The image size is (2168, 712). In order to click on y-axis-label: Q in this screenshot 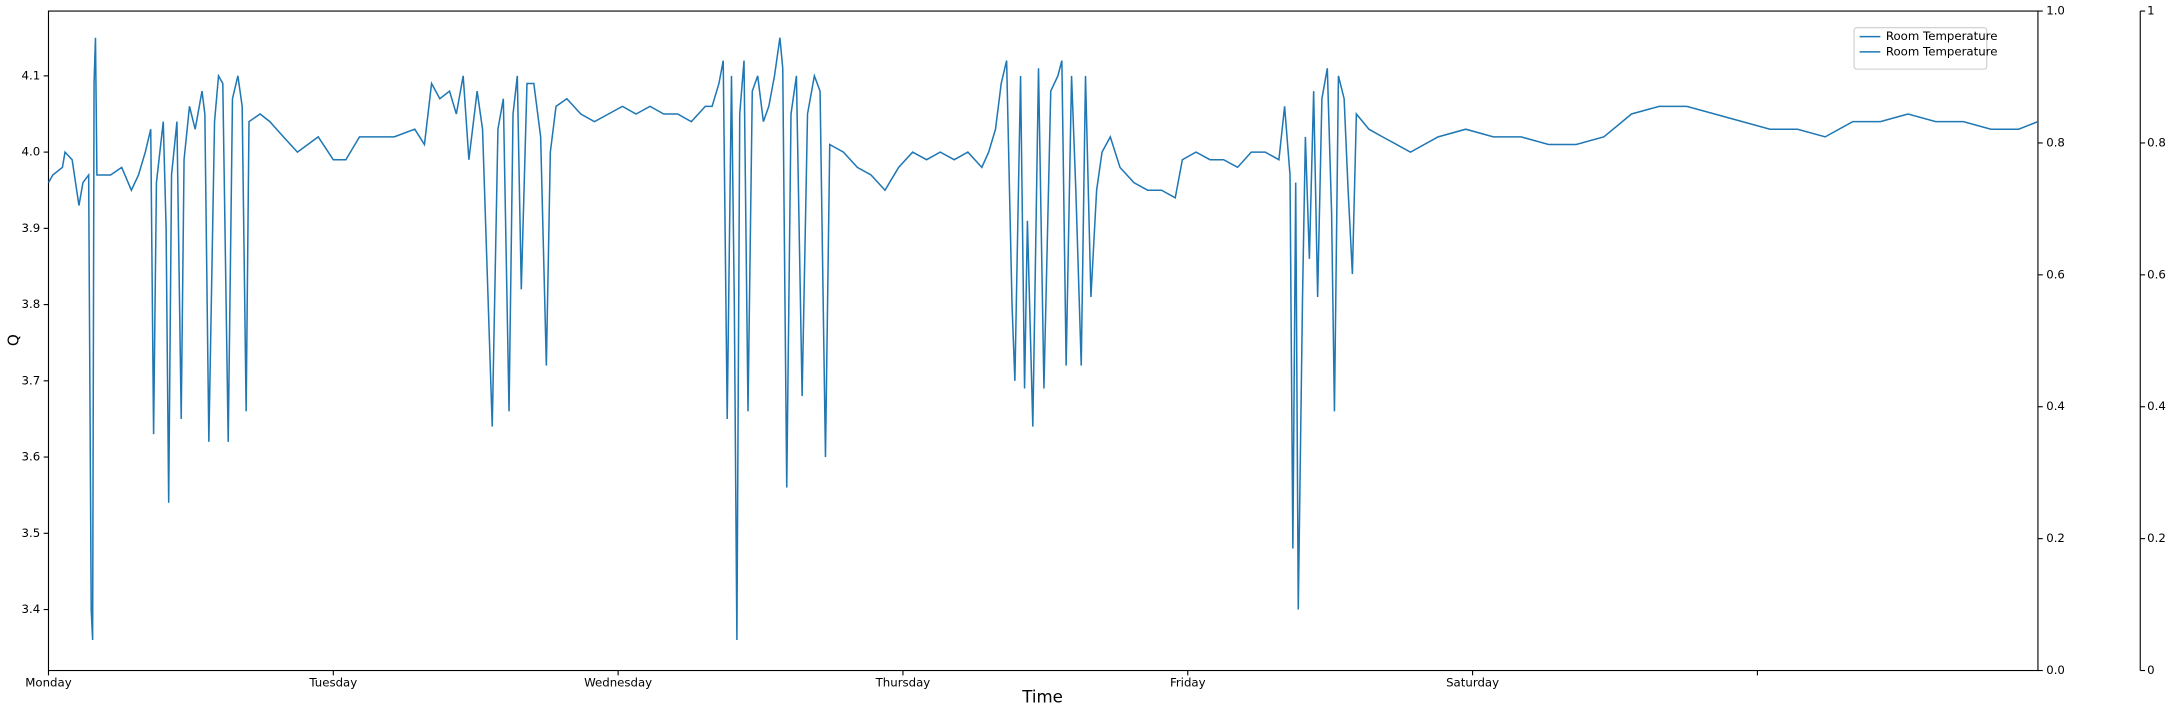, I will do `click(13, 340)`.